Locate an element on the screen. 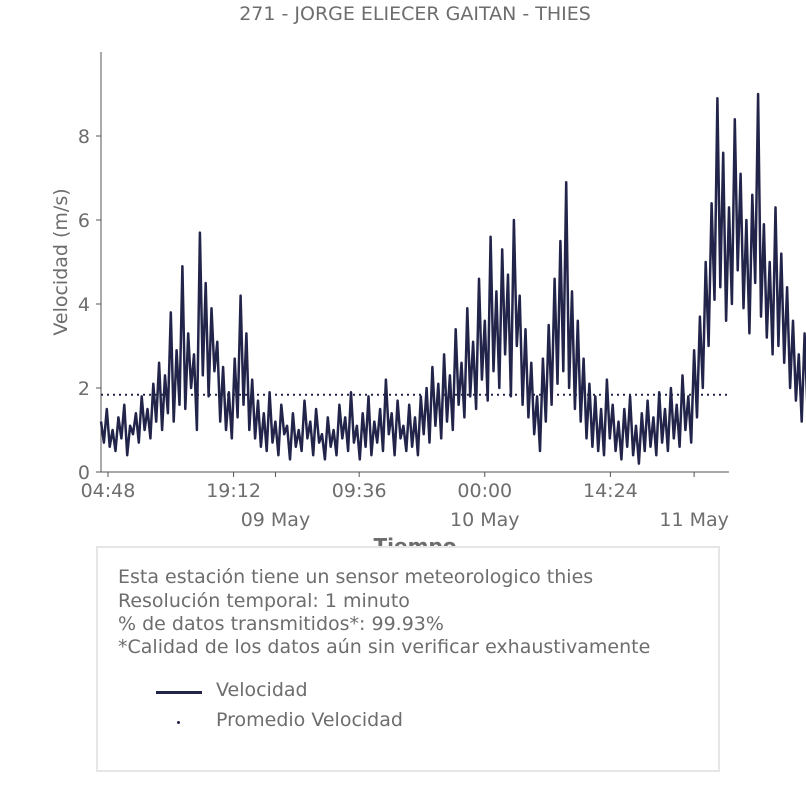 The image size is (806, 806). x-tick-sublabel-4: 10 May is located at coordinates (485, 520).